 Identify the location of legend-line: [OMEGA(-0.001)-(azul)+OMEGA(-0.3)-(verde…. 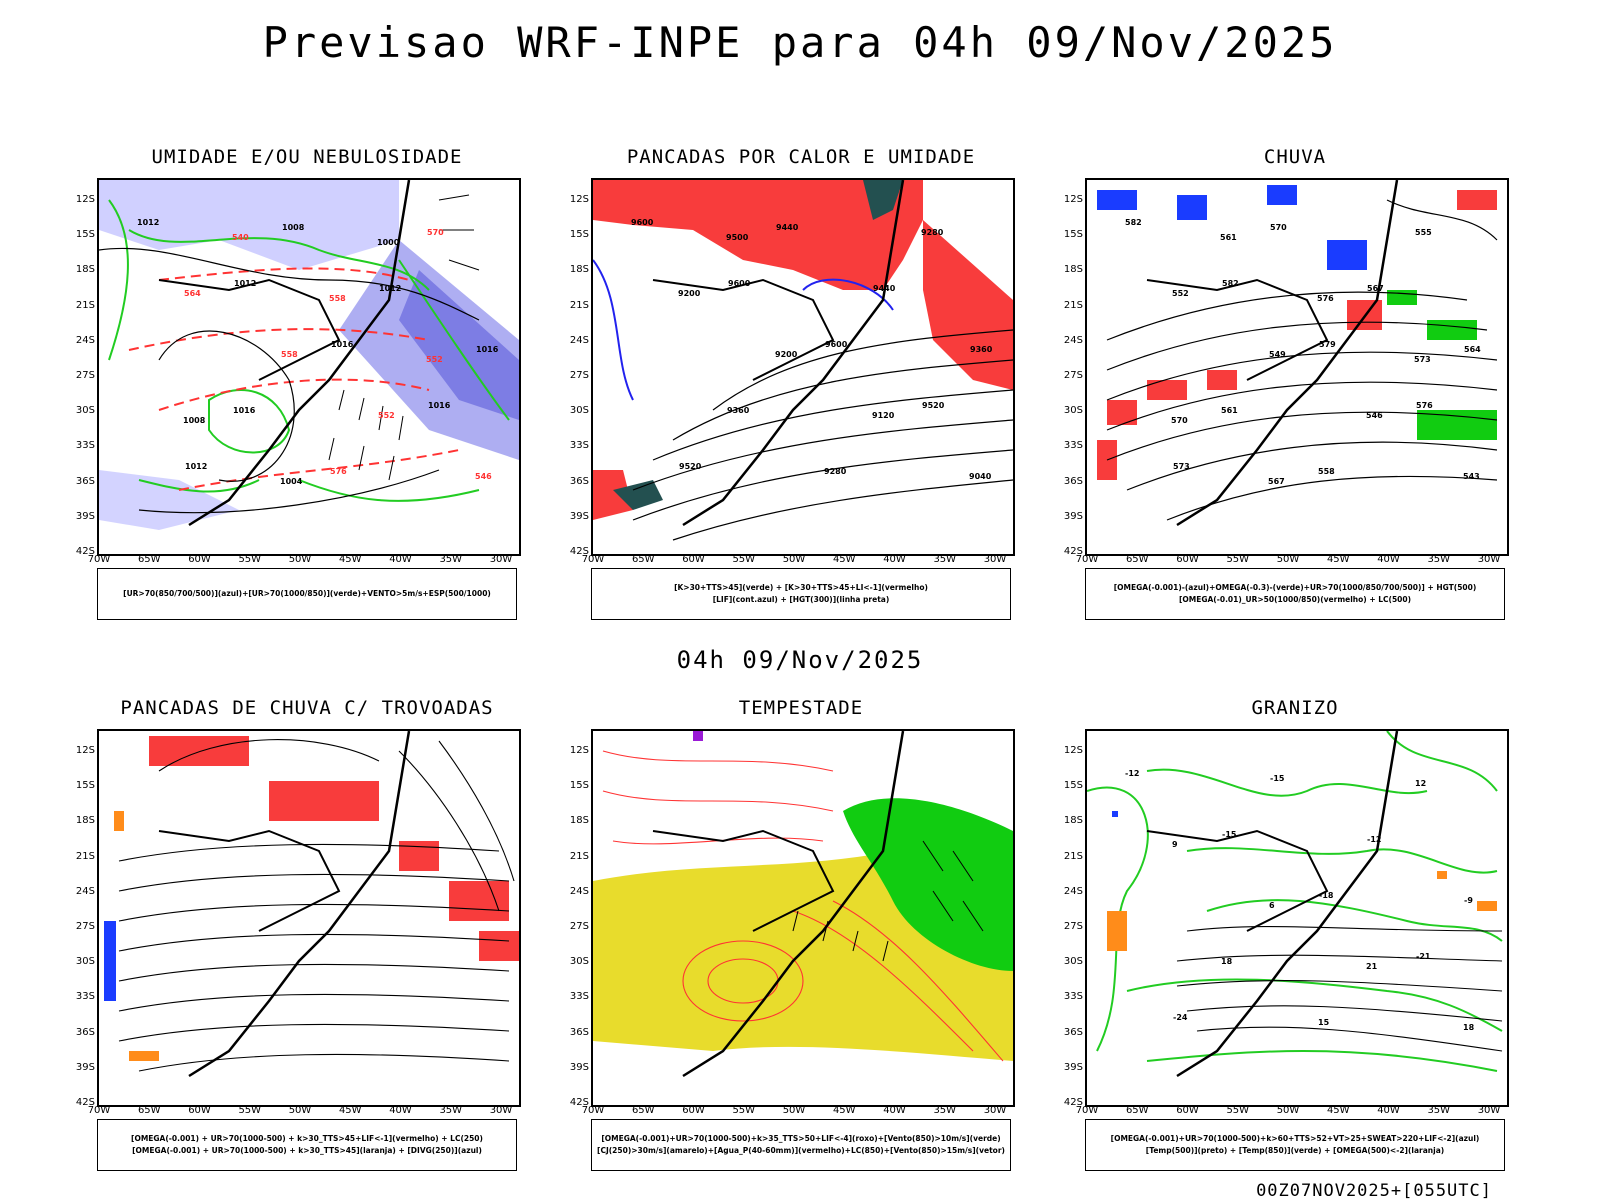
(1295, 587).